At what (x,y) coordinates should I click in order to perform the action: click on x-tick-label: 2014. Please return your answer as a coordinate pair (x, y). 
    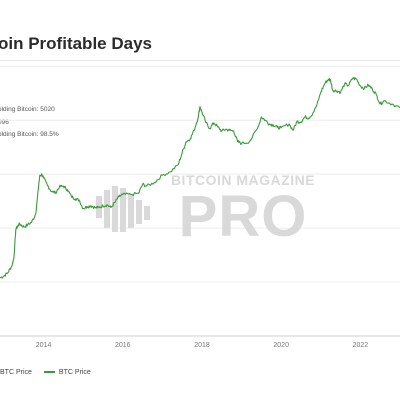
    Looking at the image, I should click on (44, 345).